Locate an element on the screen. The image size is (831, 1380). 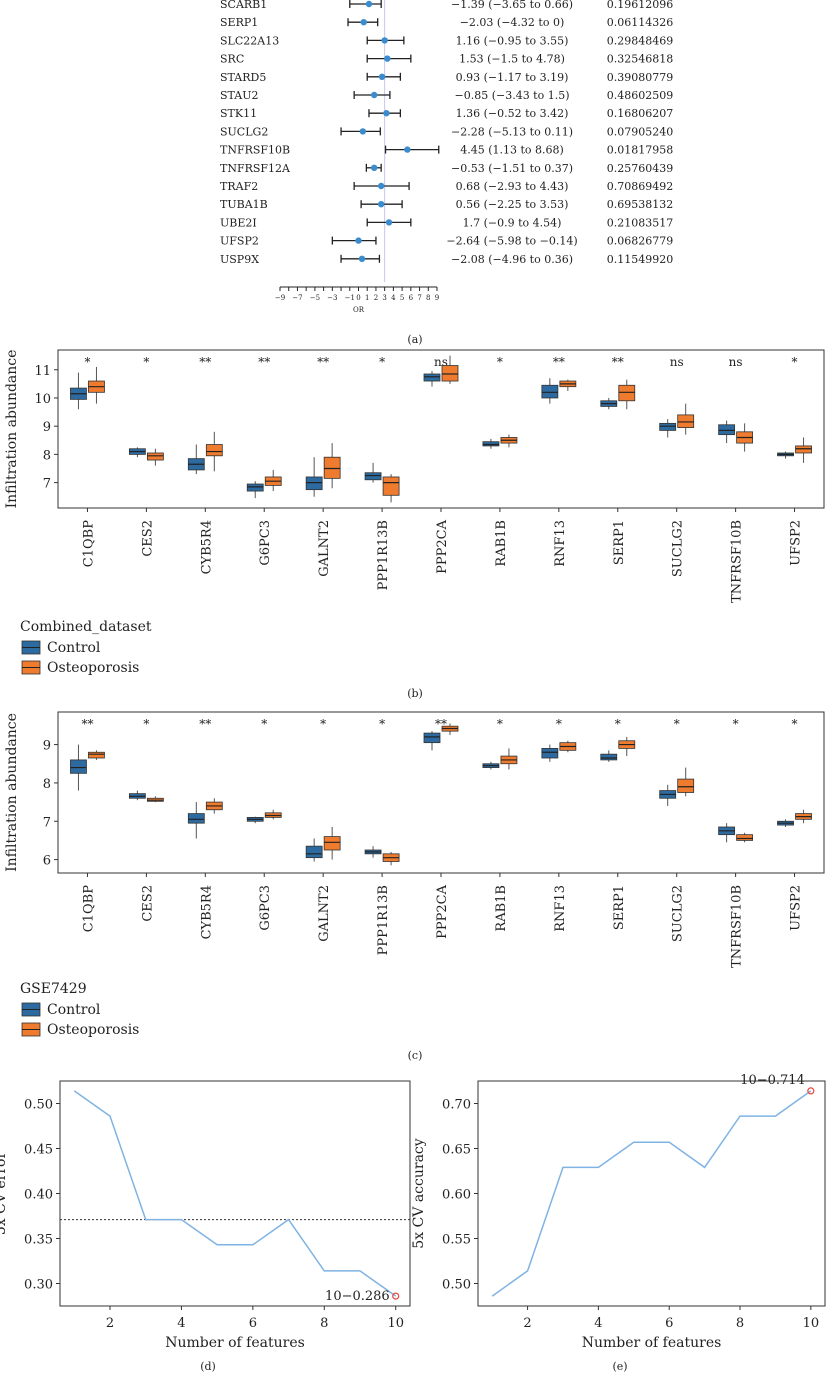
forest-p-value: 0.32546818 is located at coordinates (640, 59).